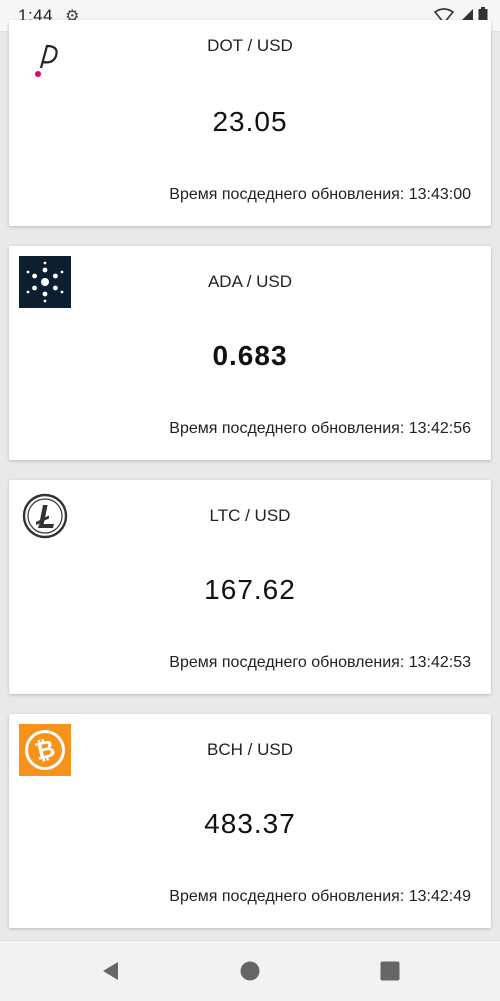 The image size is (500, 1001). I want to click on price-value: 23.05, so click(250, 121).